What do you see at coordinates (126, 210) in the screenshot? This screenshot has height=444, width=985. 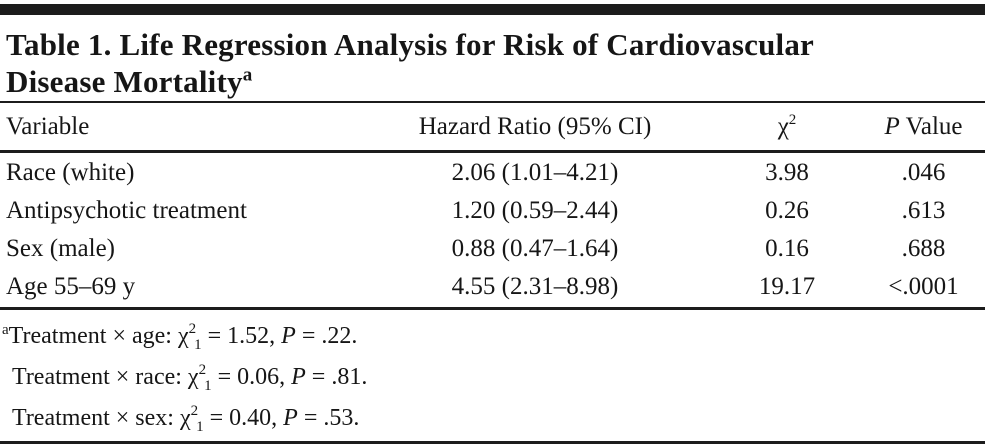 I see `cell-variable: Antipsychotic treatment` at bounding box center [126, 210].